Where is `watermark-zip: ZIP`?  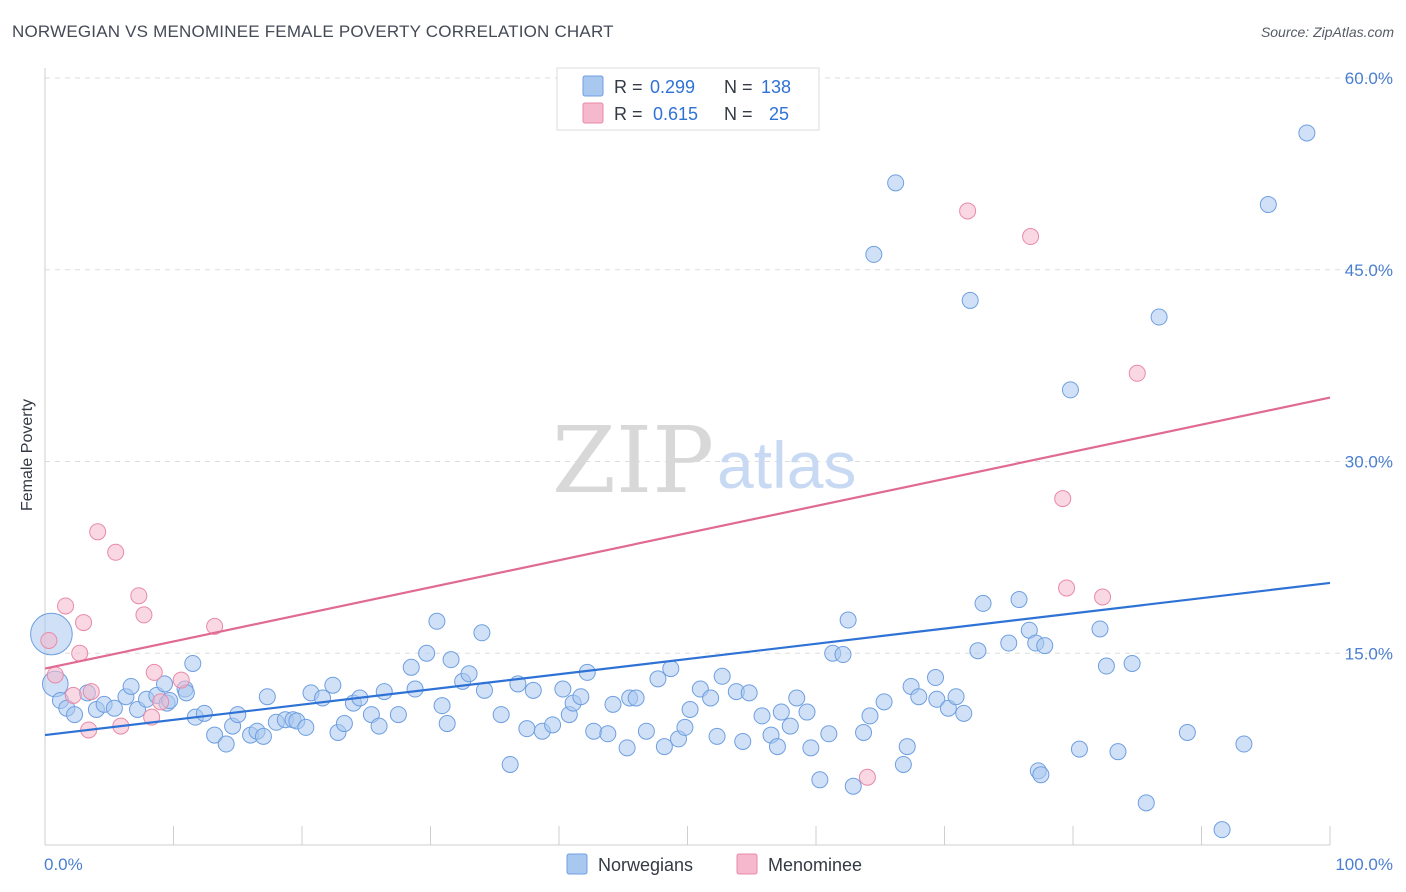
watermark-zip: ZIP is located at coordinates (633, 460).